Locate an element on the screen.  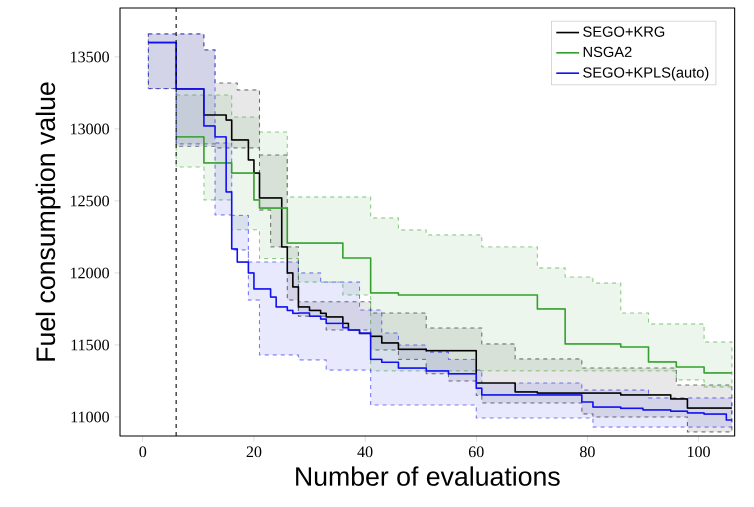
legend-label: SEGO+KRG is located at coordinates (623, 31).